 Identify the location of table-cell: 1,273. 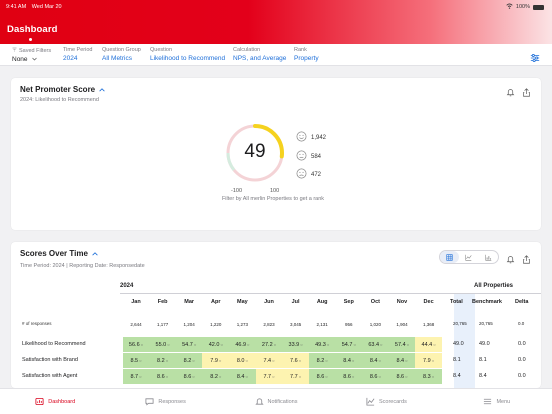
(242, 324).